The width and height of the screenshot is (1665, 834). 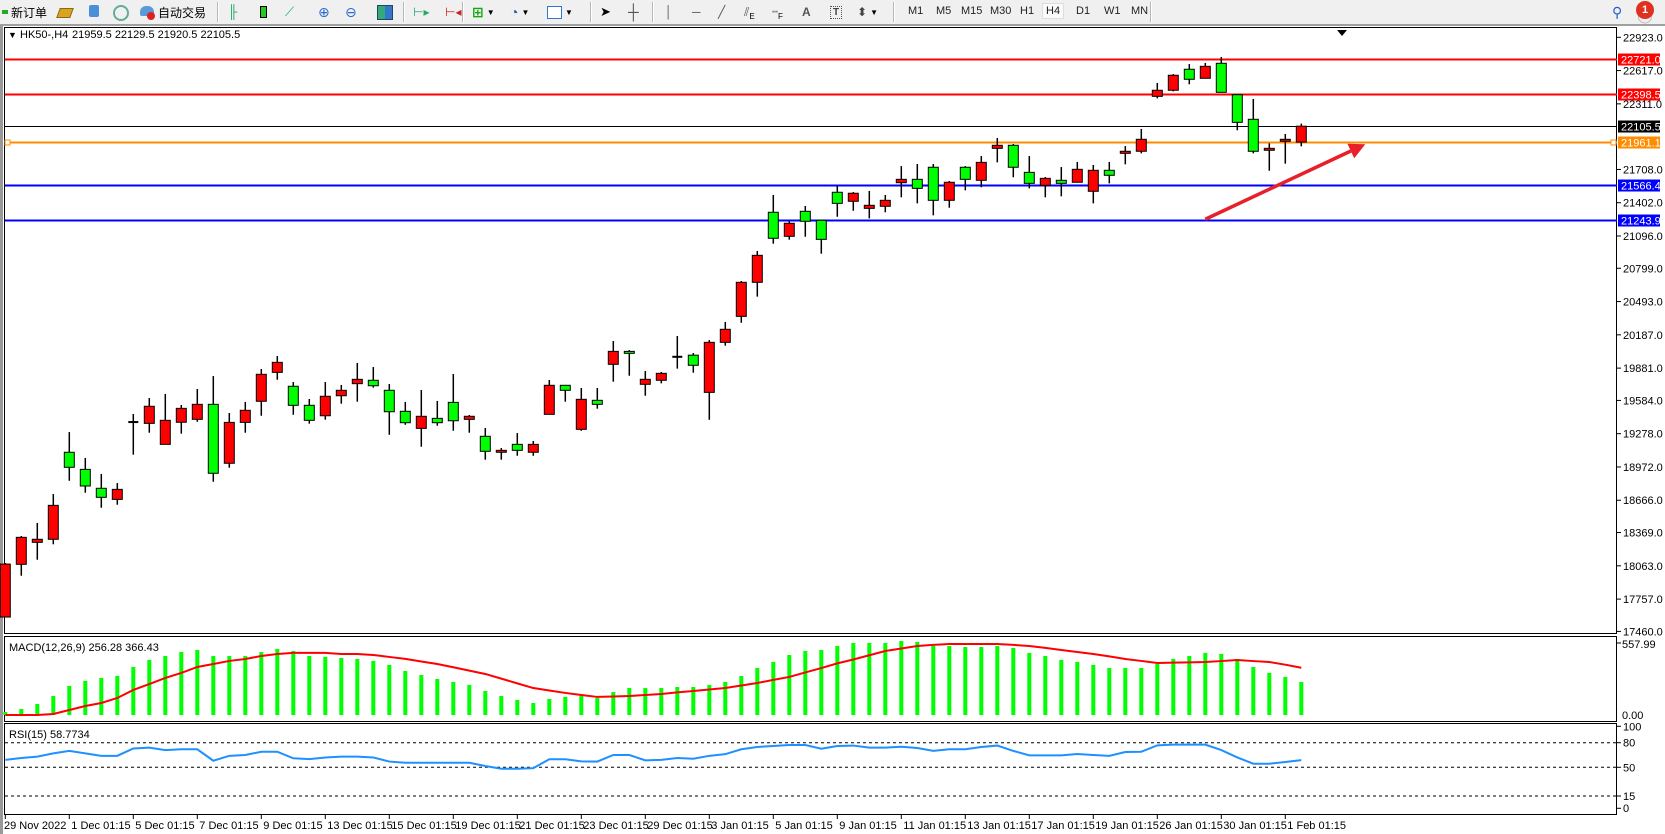 I want to click on bar-chart-button: ╟, so click(x=236, y=12).